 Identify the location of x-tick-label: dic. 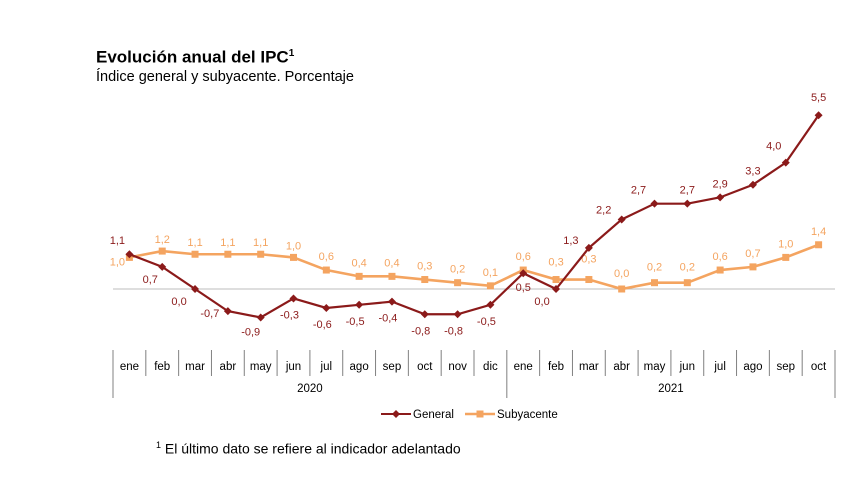
(490, 367).